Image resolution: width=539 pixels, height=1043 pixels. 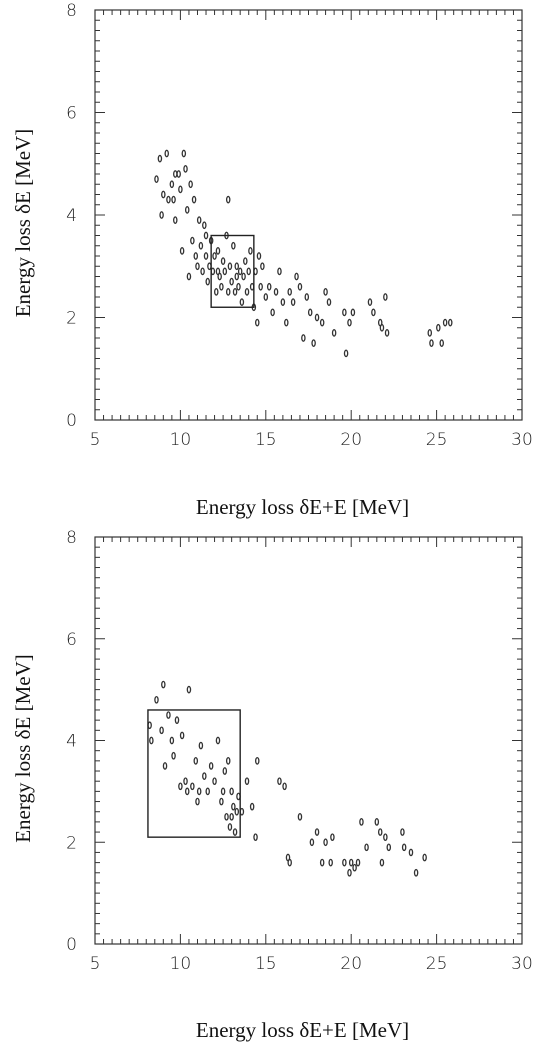 I want to click on y-tick-label: 2, so click(x=71, y=319).